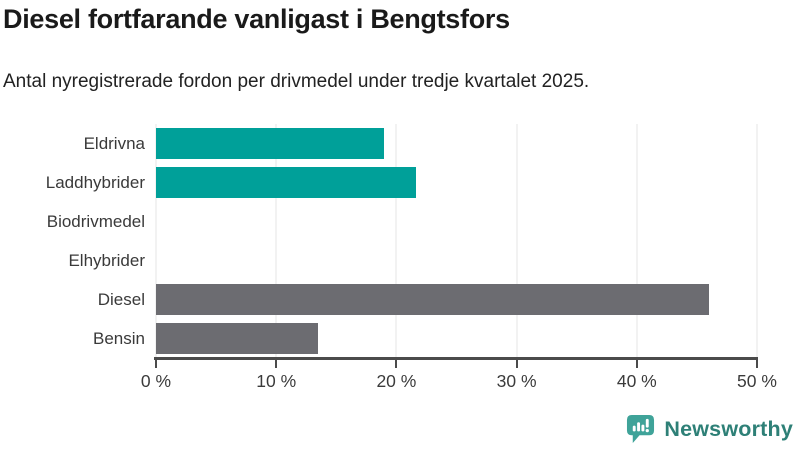 This screenshot has width=800, height=450. I want to click on chart-row: Laddhybrider, so click(378, 182).